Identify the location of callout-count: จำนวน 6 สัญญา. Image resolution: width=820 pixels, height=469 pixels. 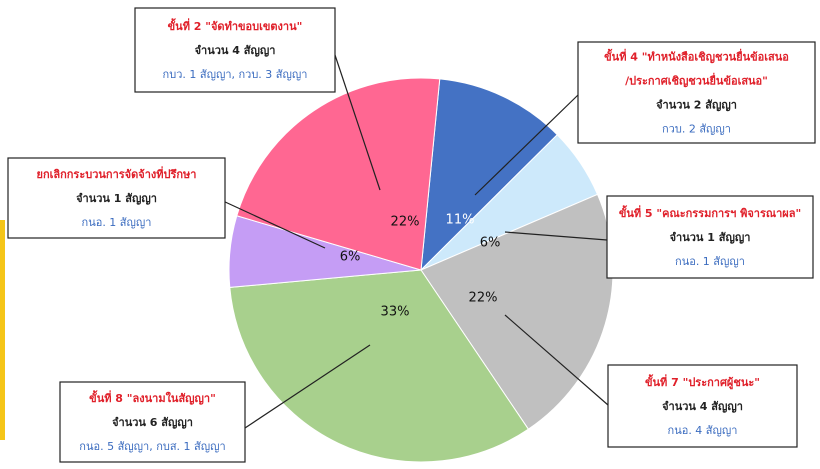
(152, 422).